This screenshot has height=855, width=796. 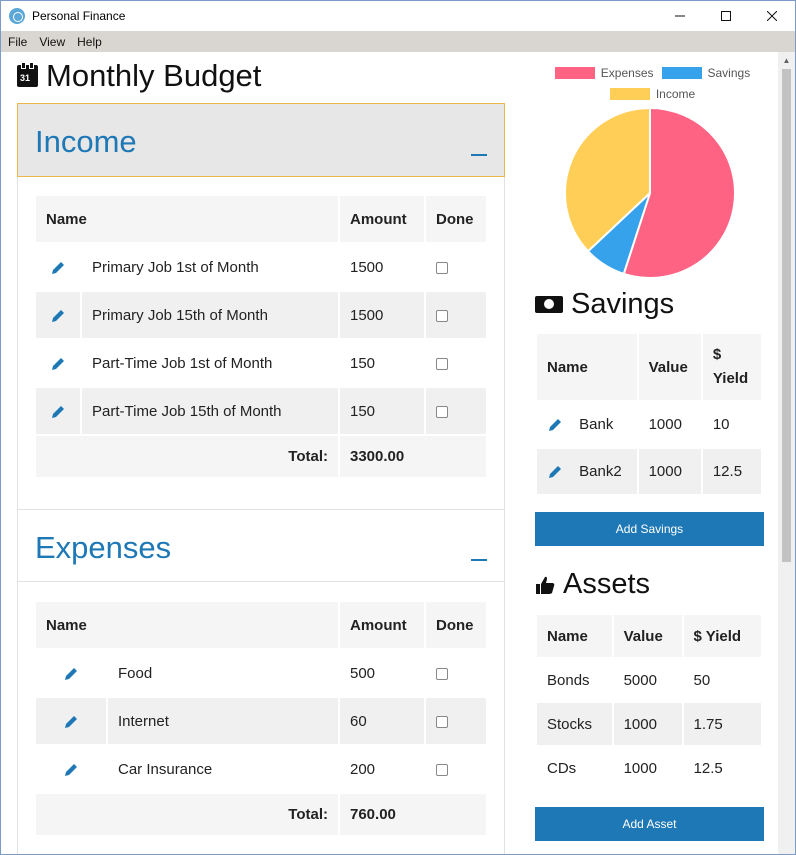 I want to click on pie-slice-expenses, so click(x=679, y=193).